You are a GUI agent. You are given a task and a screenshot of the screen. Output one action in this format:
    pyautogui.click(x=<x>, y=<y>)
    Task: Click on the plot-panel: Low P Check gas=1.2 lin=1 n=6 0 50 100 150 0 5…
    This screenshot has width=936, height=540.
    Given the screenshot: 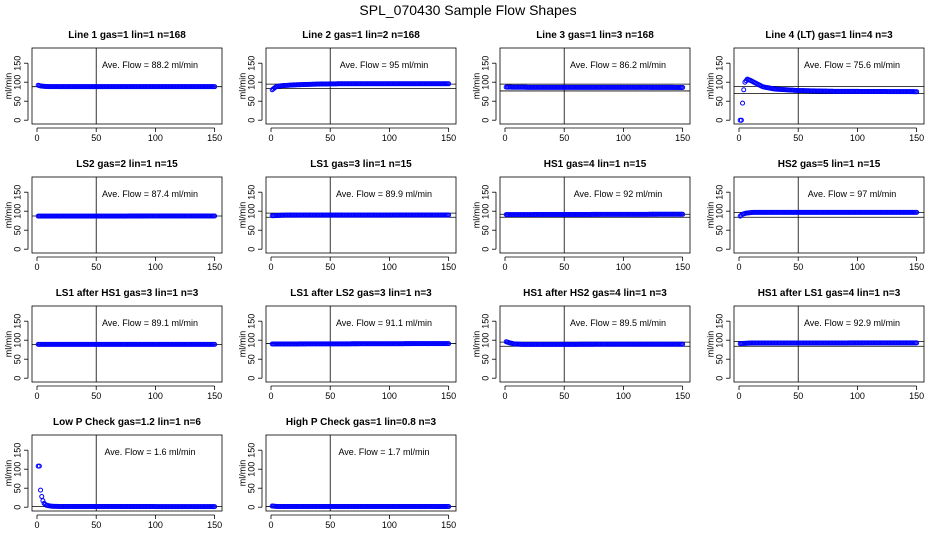 What is the action you would take?
    pyautogui.click(x=113, y=473)
    